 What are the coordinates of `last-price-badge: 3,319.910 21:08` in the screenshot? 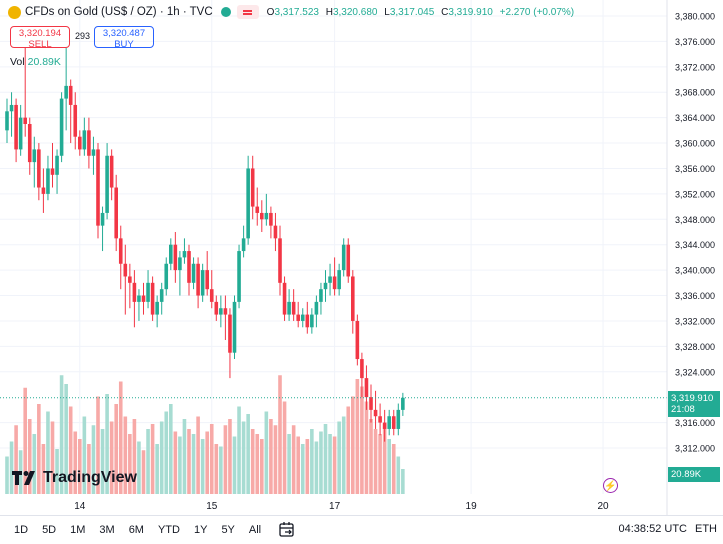 It's located at (694, 403).